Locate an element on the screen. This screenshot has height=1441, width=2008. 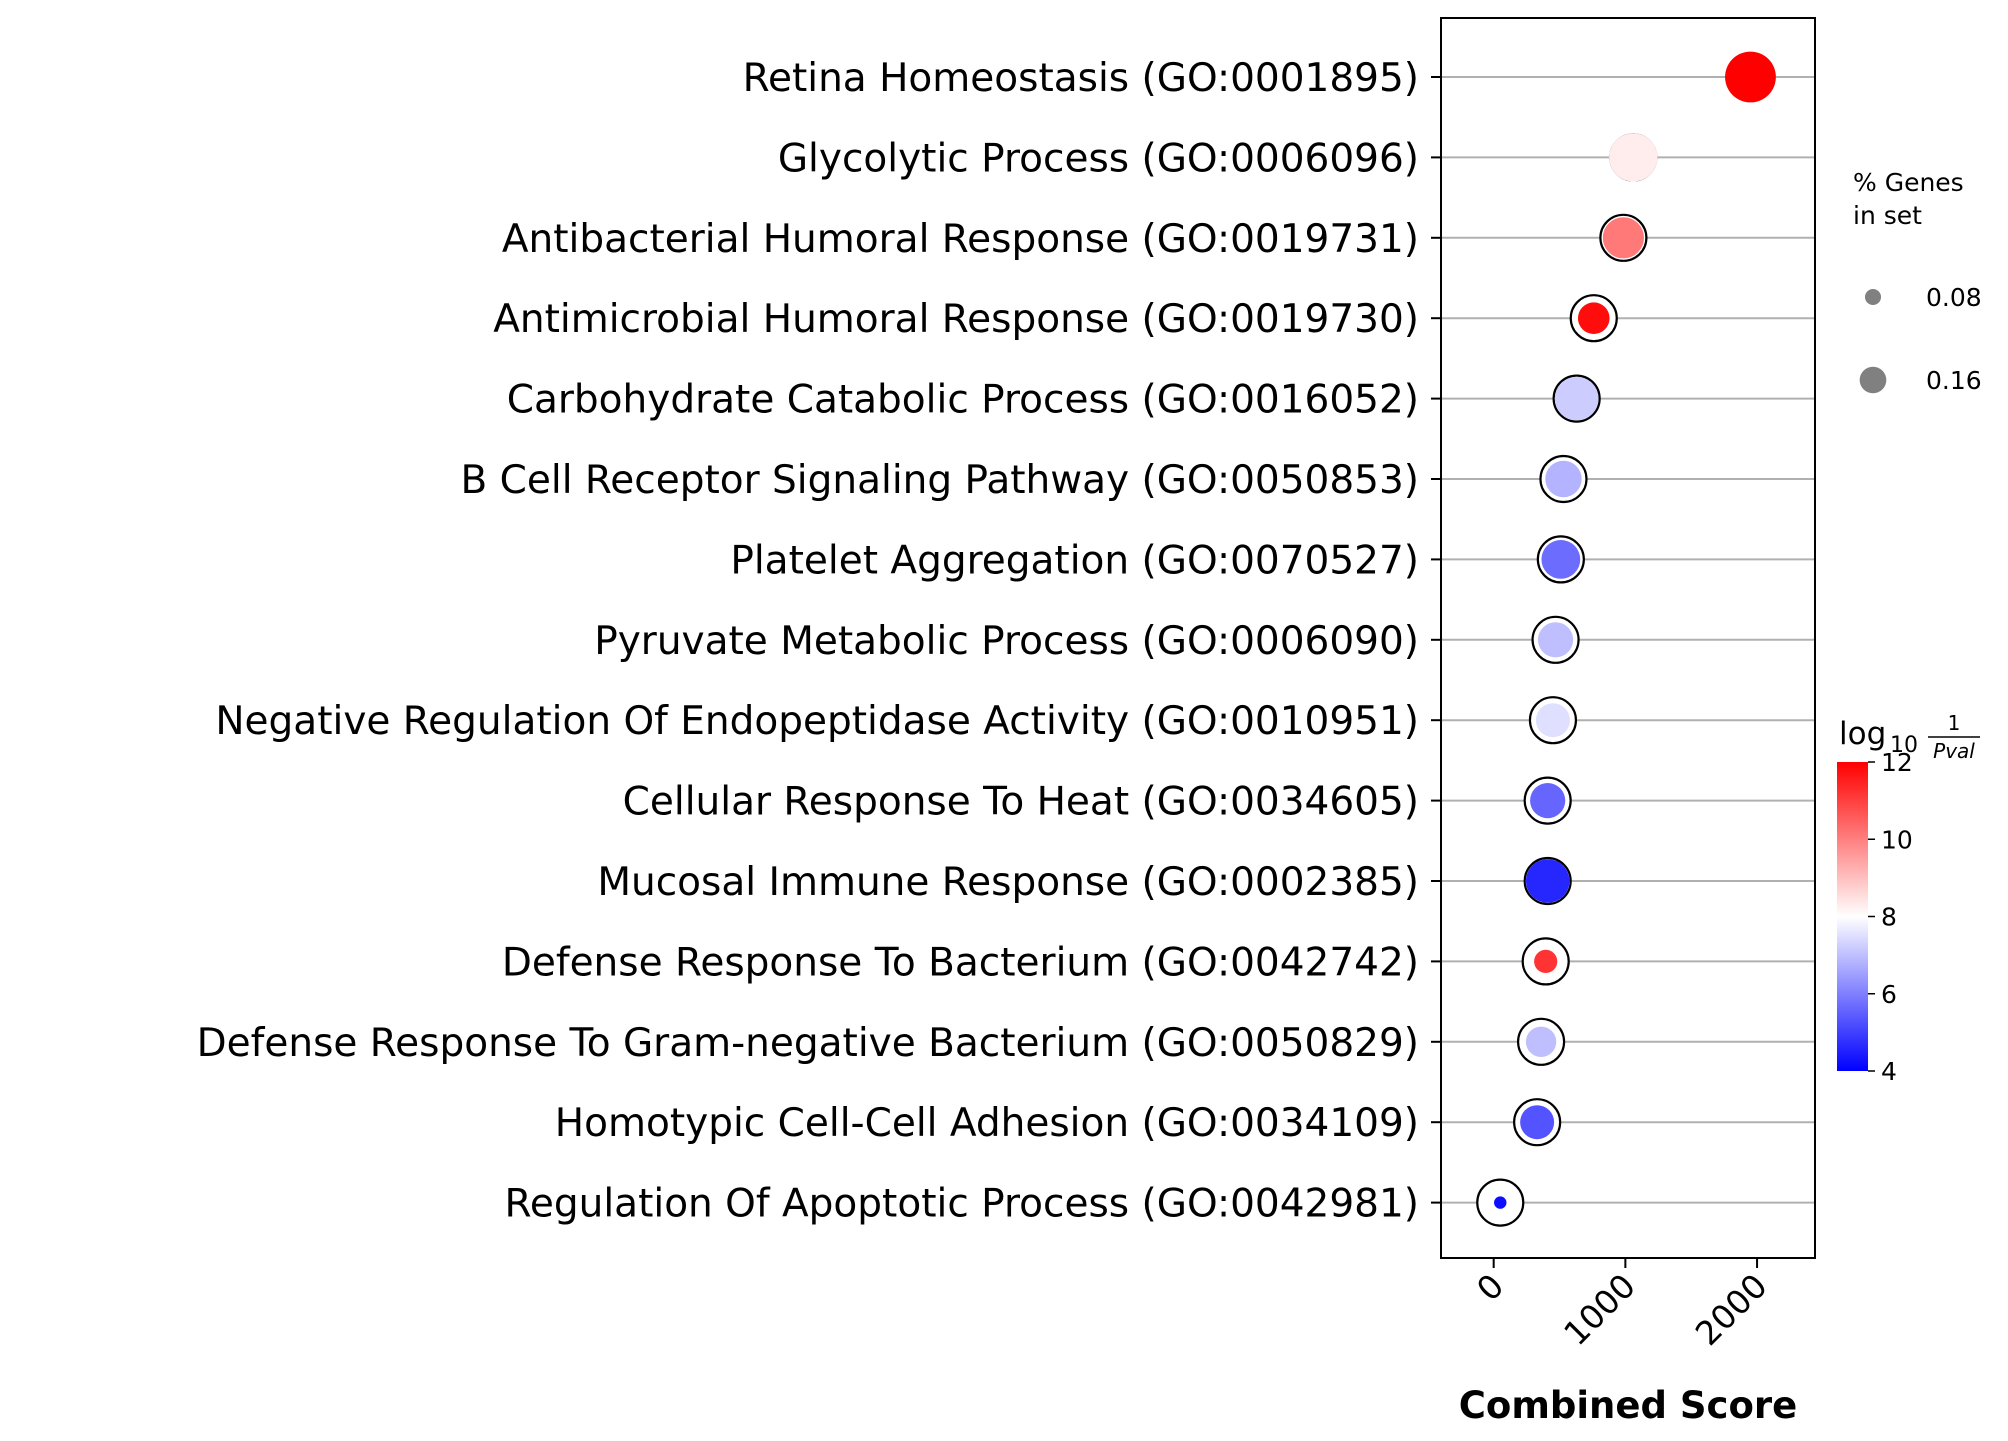
x-tick-label: 2000 is located at coordinates (1731, 1309).